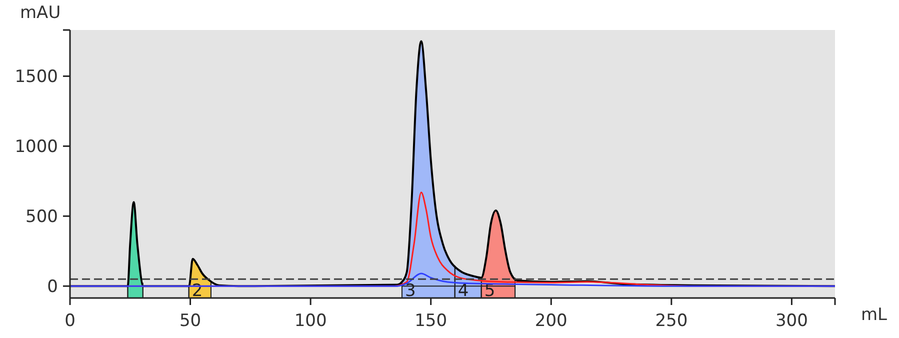 The height and width of the screenshot is (338, 899). I want to click on x-tick-label: 200, so click(551, 321).